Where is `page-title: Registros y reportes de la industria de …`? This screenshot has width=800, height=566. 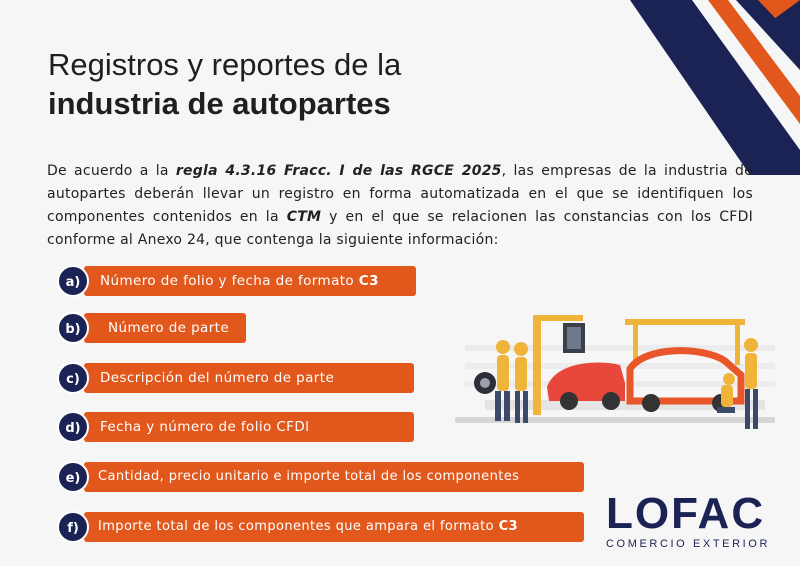 page-title: Registros y reportes de la industria de … is located at coordinates (224, 85).